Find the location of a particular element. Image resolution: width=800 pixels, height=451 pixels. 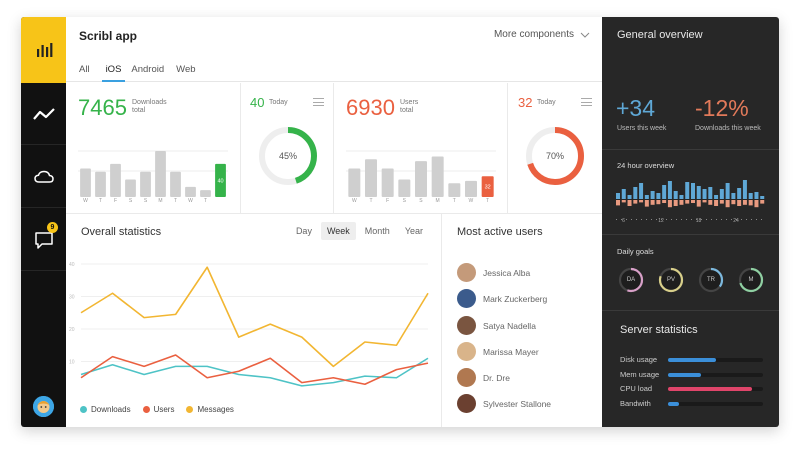

user-row: Marissa Mayer is located at coordinates (498, 351).